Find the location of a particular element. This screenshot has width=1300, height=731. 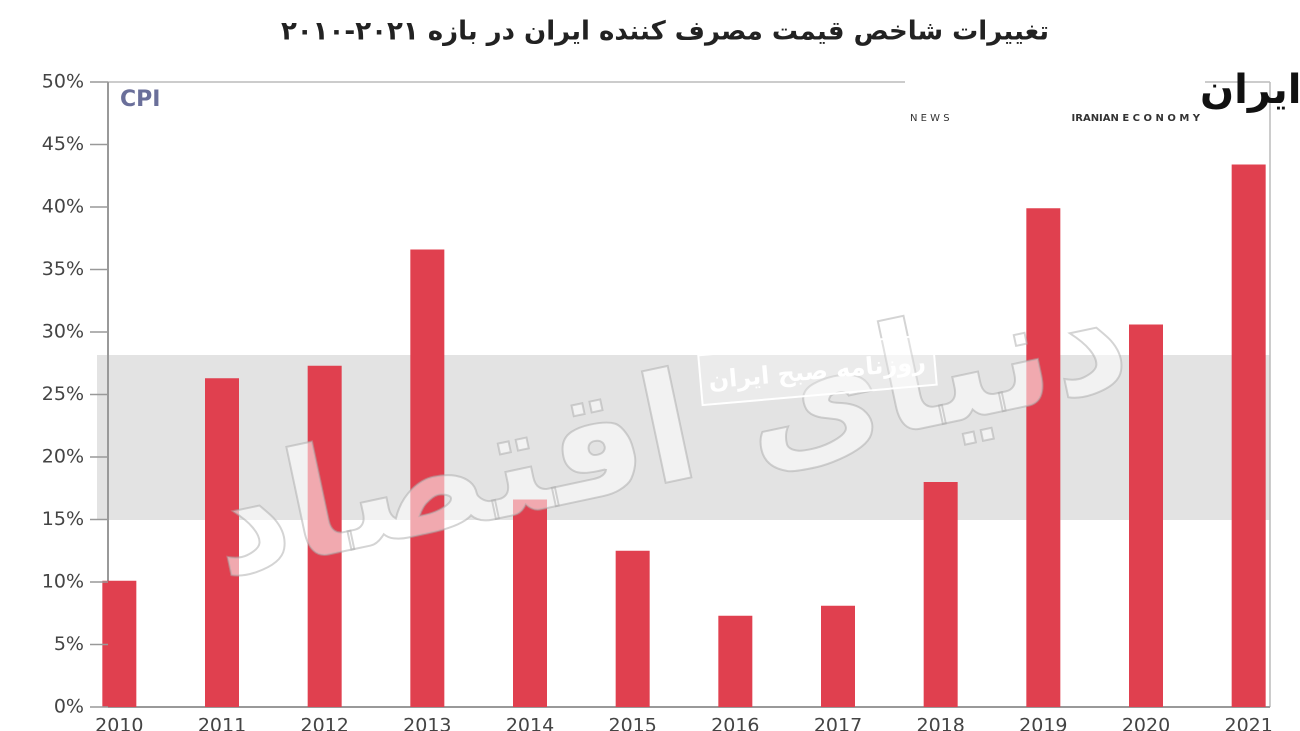

x-tick-label: 2010 is located at coordinates (119, 723).